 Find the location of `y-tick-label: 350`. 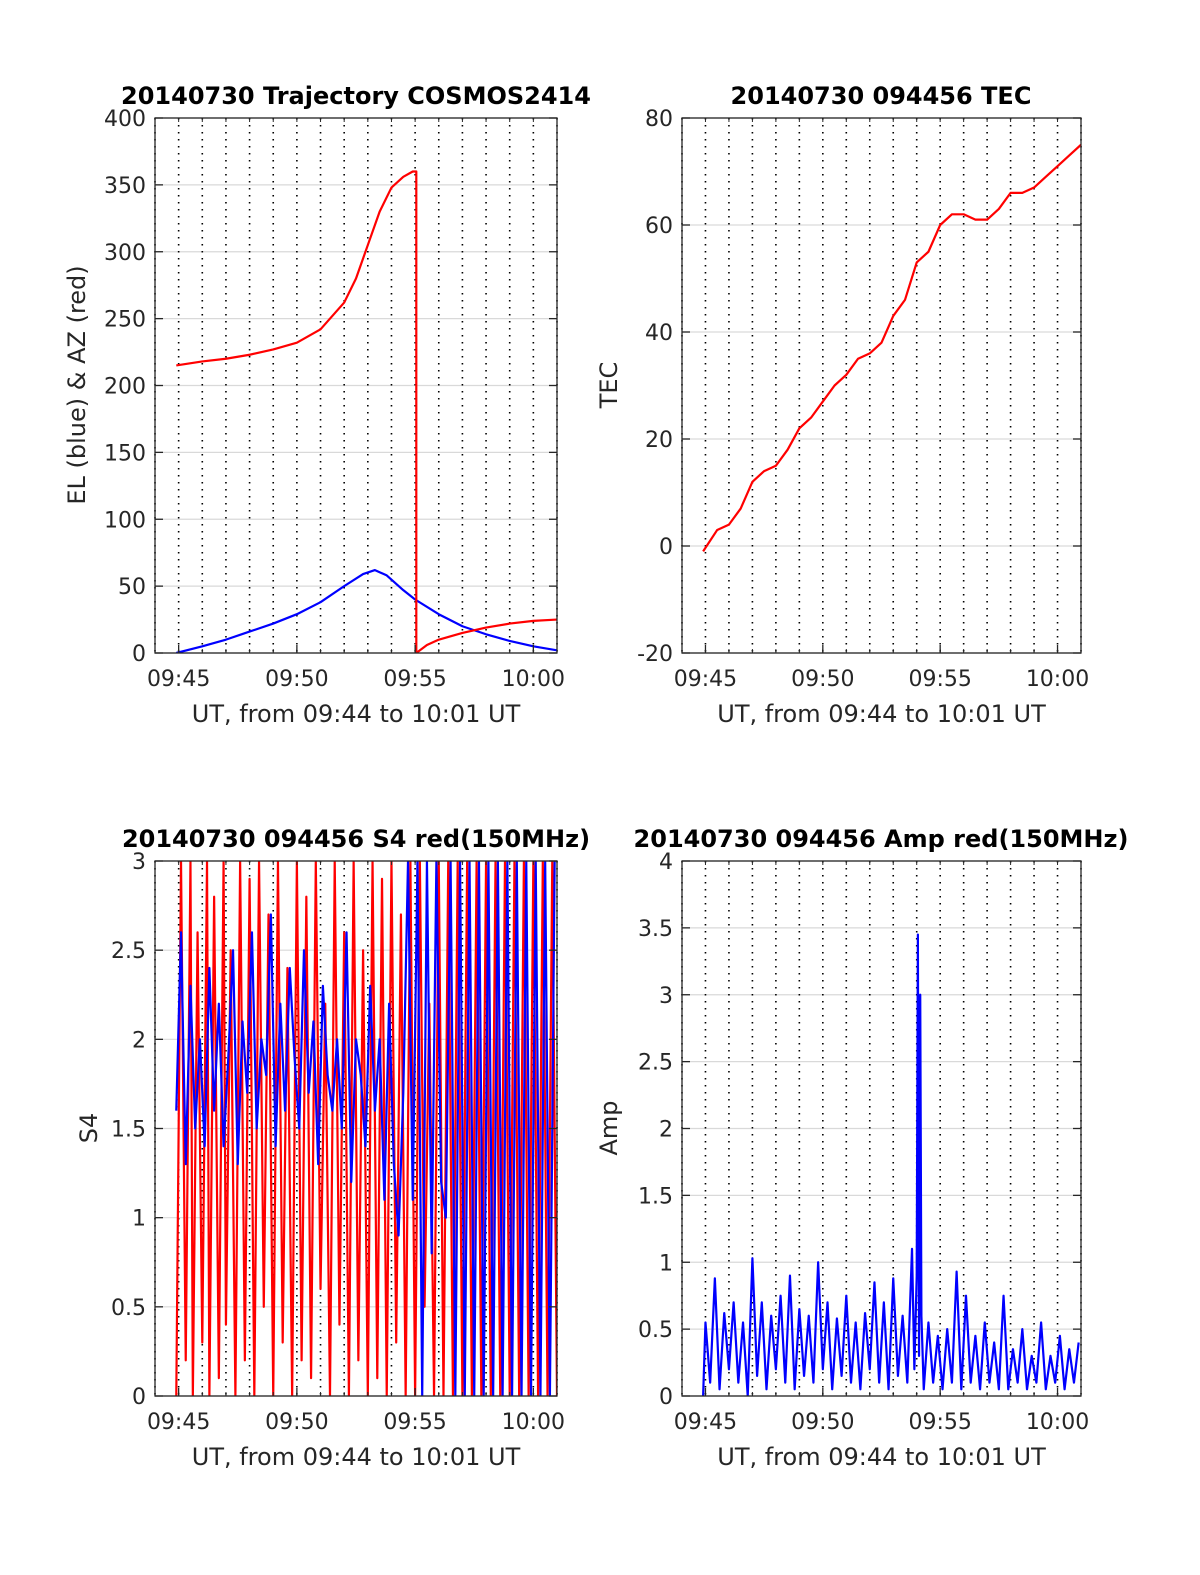

y-tick-label: 350 is located at coordinates (125, 186).